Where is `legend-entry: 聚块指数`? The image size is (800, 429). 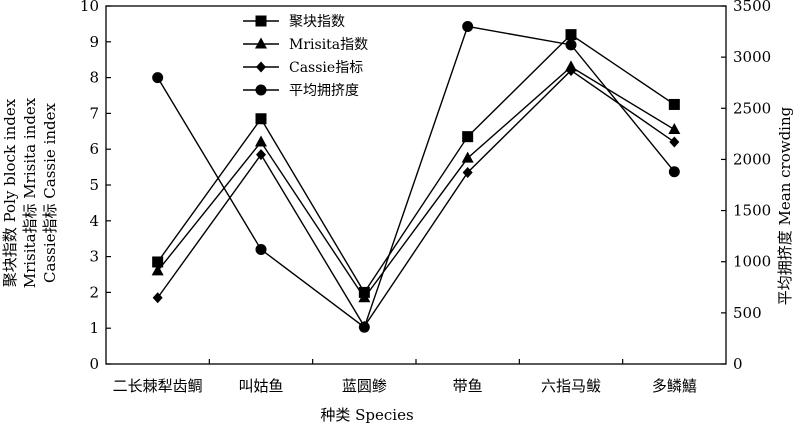 legend-entry: 聚块指数 is located at coordinates (294, 22).